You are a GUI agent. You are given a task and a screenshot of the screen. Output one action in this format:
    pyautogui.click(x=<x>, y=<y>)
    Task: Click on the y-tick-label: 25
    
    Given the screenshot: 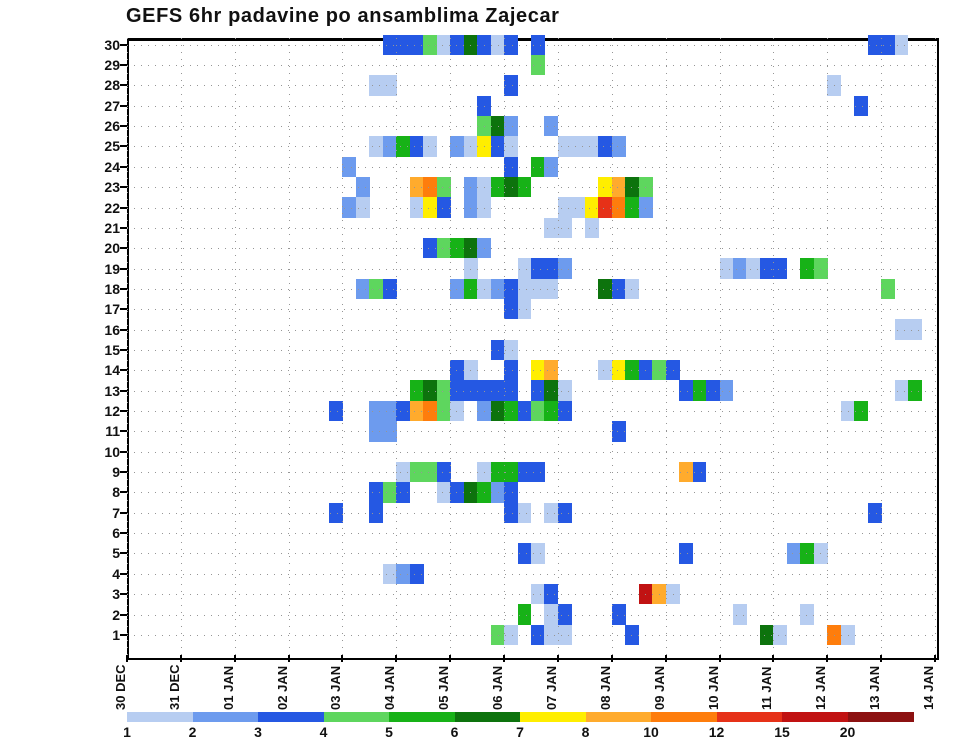 What is the action you would take?
    pyautogui.click(x=112, y=146)
    